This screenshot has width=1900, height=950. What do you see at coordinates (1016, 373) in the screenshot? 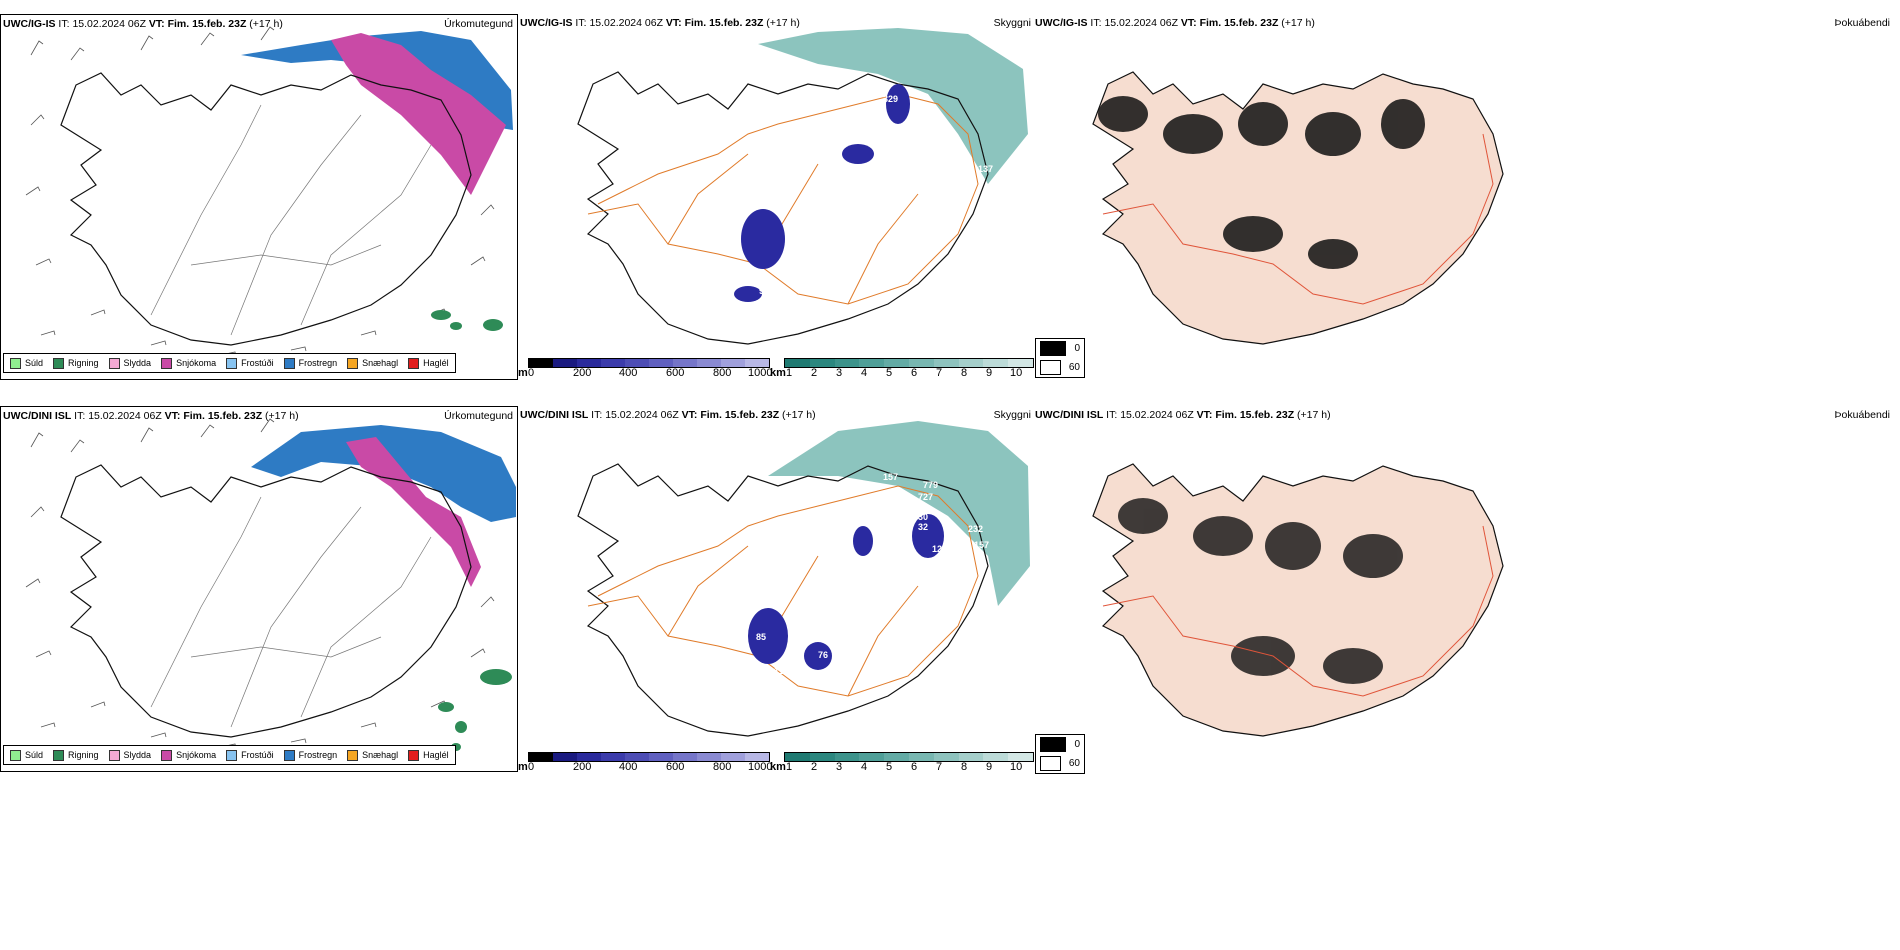
I see `tick: 10` at bounding box center [1016, 373].